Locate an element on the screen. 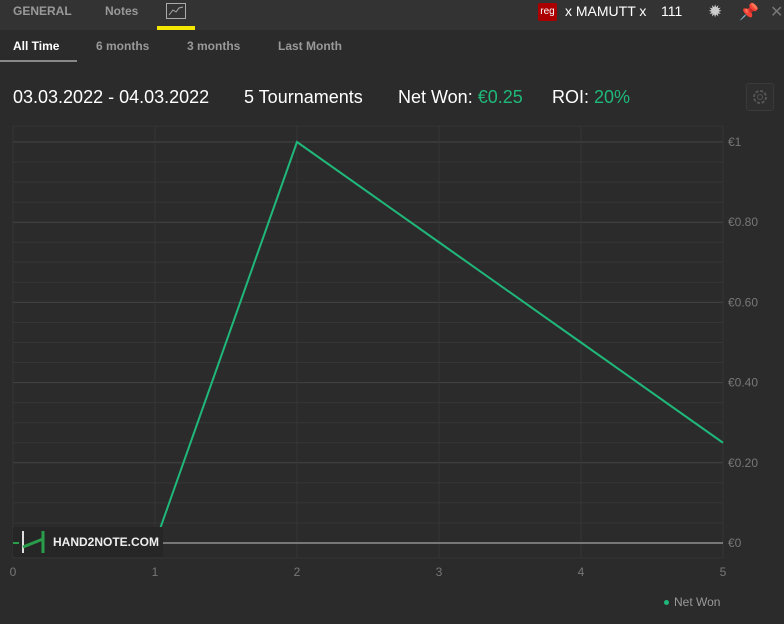  tab-general: GENERAL is located at coordinates (42, 11).